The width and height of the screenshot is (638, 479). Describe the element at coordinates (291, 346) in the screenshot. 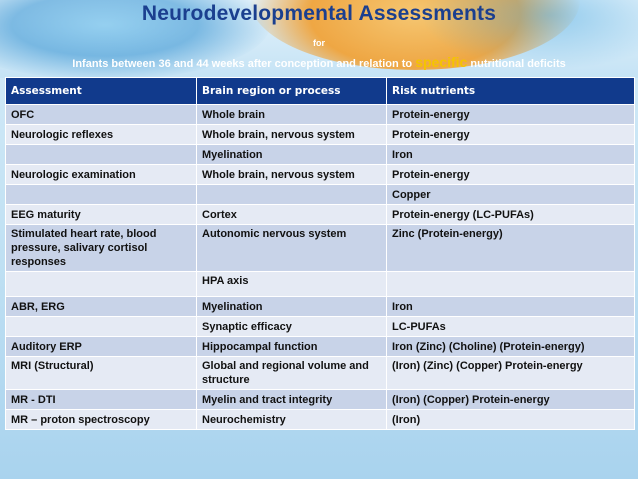

I see `cell-brain-region: Hippocampal function` at that location.